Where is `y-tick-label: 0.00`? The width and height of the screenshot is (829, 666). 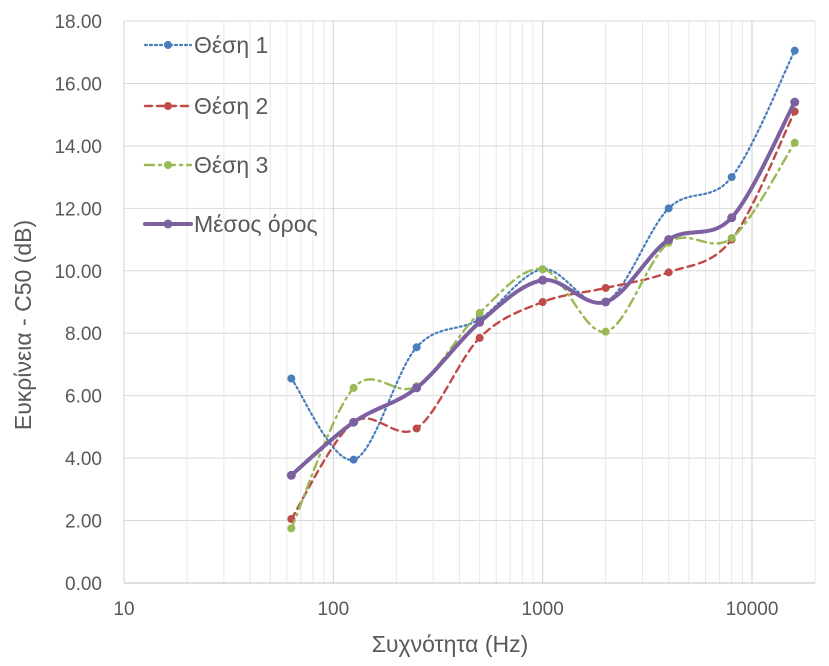 y-tick-label: 0.00 is located at coordinates (83, 584).